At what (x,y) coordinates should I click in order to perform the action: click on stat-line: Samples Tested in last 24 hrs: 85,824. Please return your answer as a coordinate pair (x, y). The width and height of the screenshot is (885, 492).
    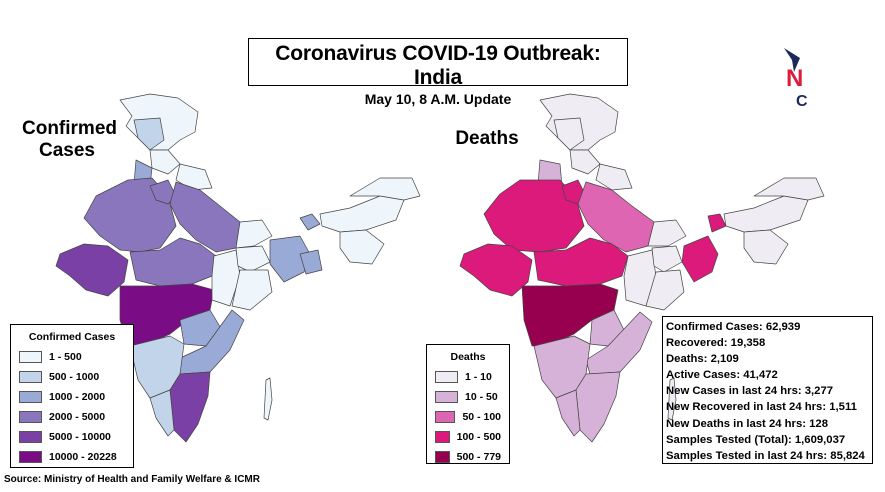
    Looking at the image, I should click on (765, 455).